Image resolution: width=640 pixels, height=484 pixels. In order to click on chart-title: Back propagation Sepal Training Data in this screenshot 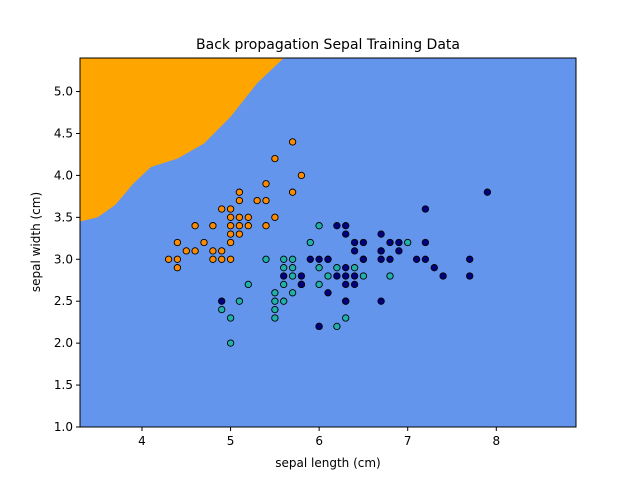, I will do `click(328, 45)`.